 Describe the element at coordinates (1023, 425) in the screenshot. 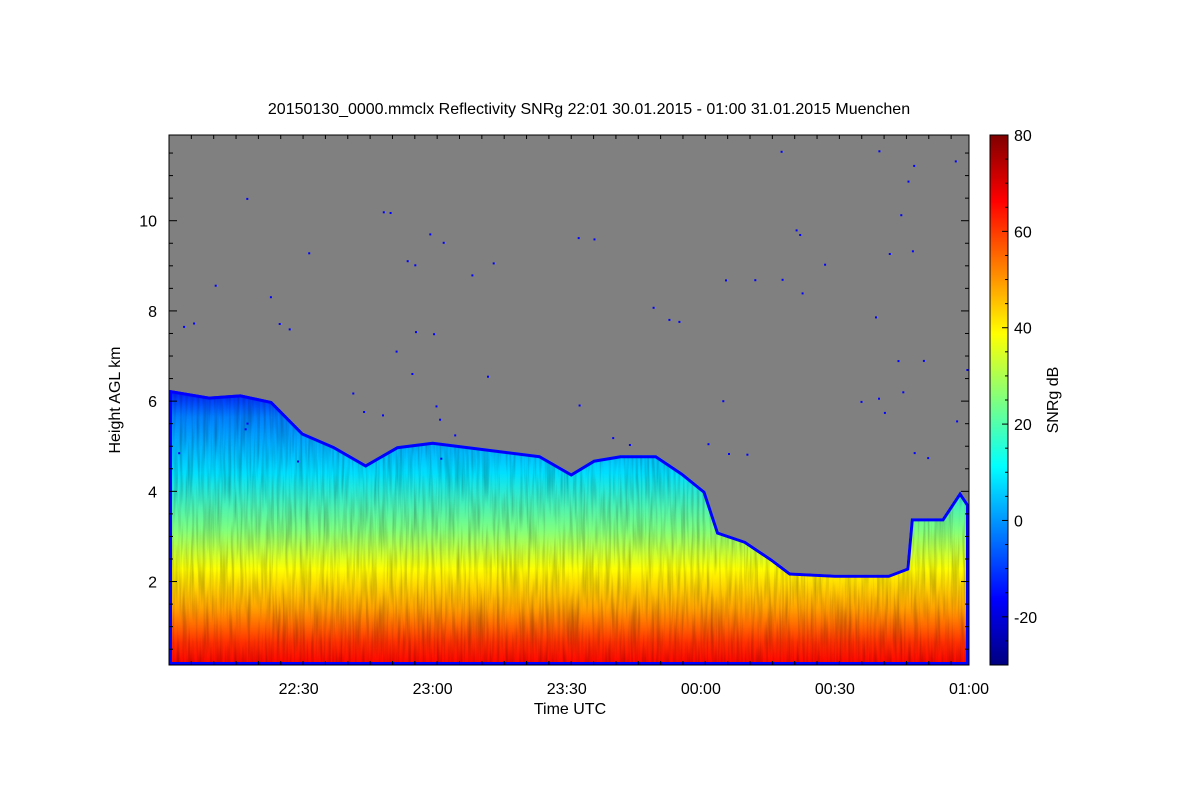

I see `colorbar-tick-label: 20` at that location.